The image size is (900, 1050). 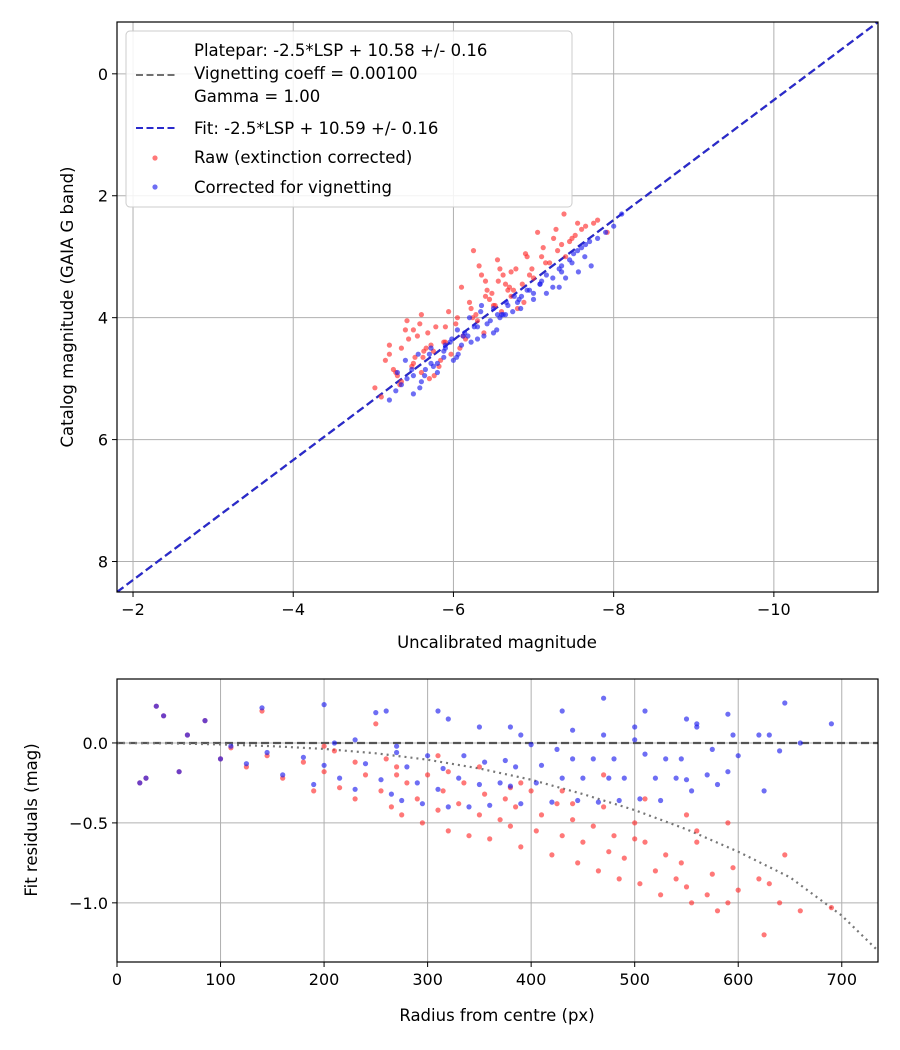 I want to click on legend-platepar-entry: Platepar: -2.5*LSP + 10.58 +/- 0.16, so click(x=340, y=50).